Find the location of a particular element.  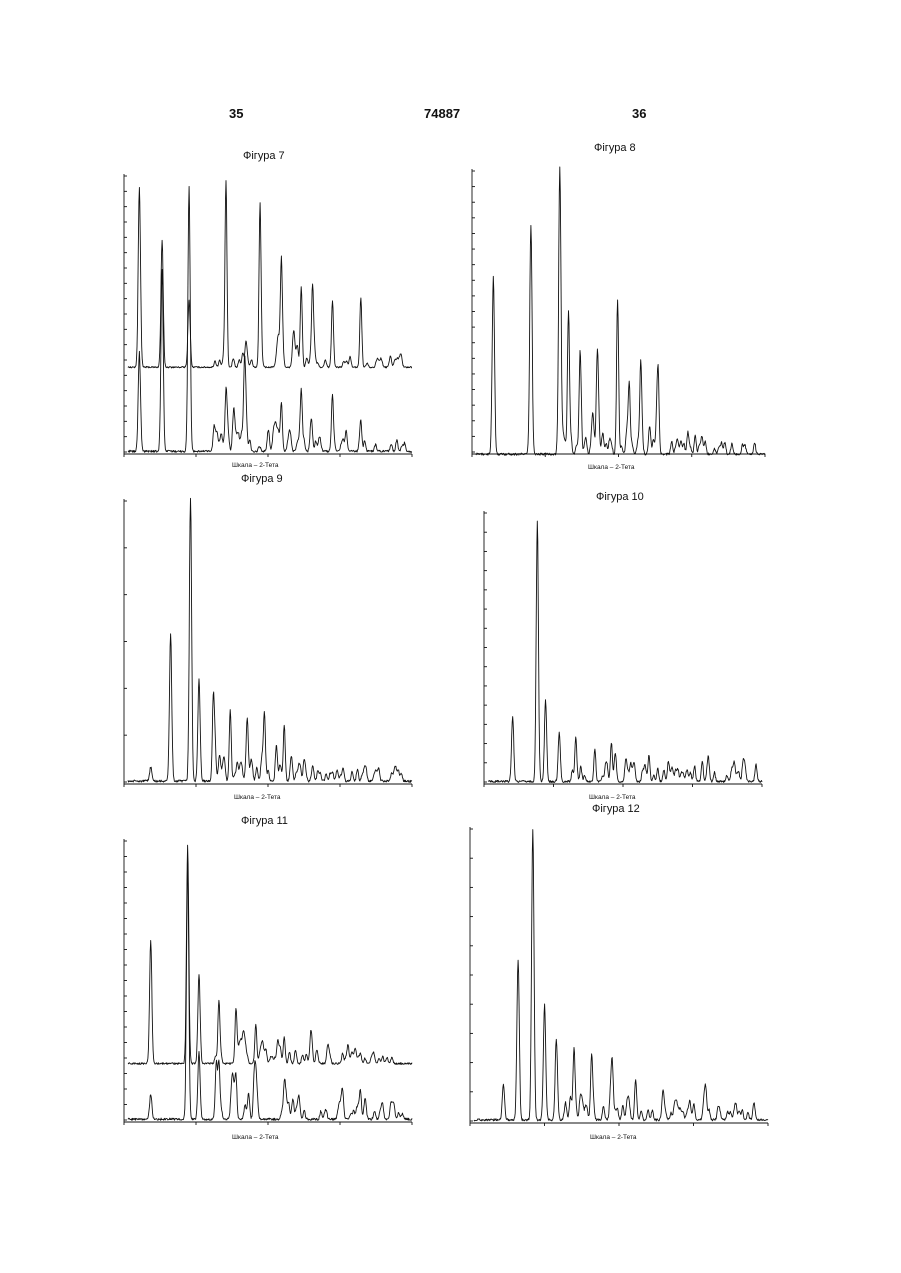

figure-10-chart is located at coordinates (621, 648).